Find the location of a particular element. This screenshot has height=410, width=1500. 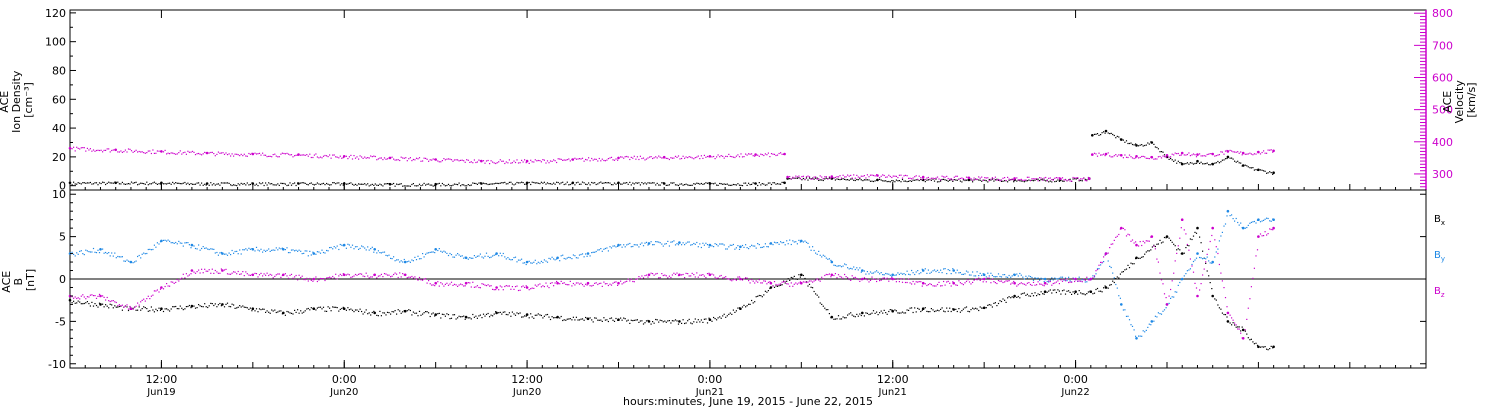

velocity-point is located at coordinates (344, 156).